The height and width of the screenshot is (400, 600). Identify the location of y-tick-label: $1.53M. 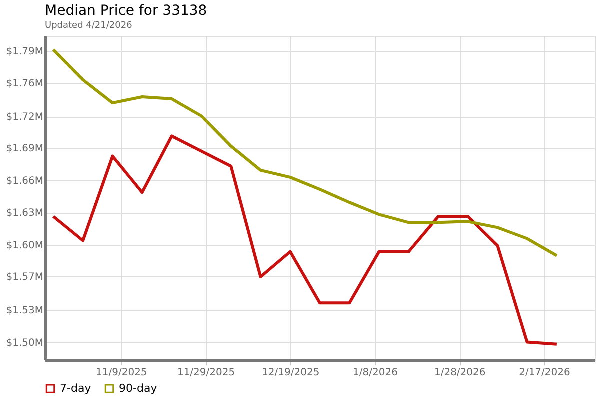
(25, 310).